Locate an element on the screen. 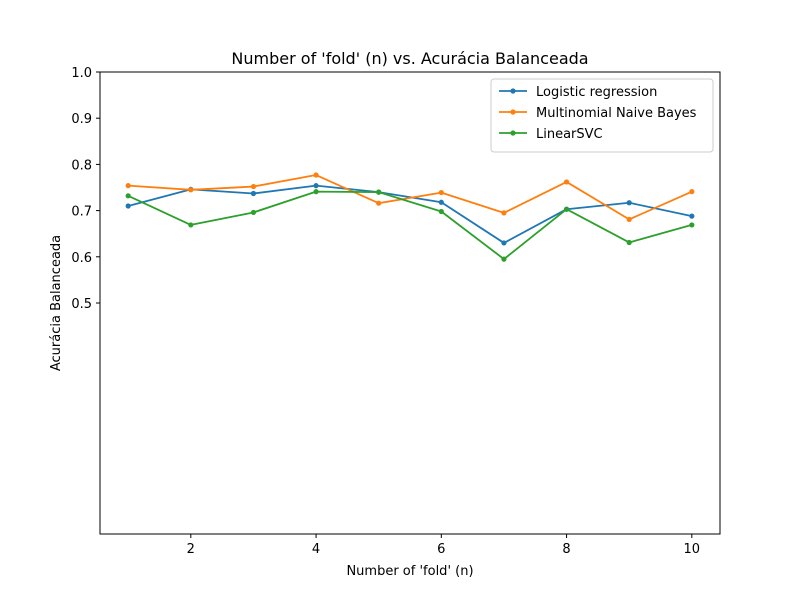  y-tick-label: 0.6 is located at coordinates (81, 258).